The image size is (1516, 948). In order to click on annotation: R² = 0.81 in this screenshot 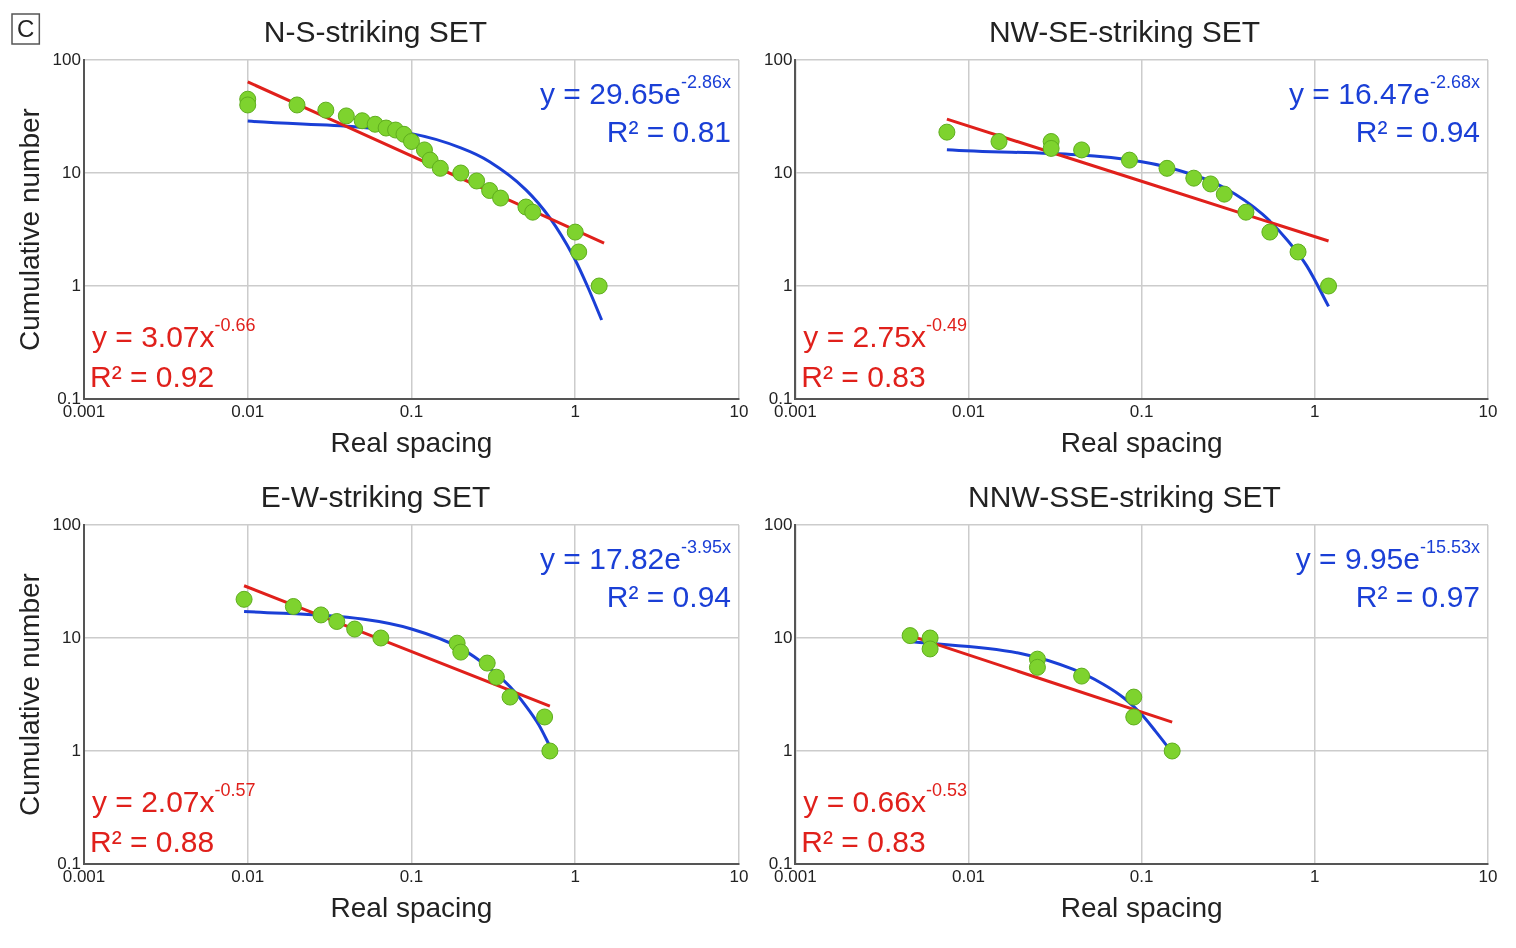, I will do `click(668, 131)`.